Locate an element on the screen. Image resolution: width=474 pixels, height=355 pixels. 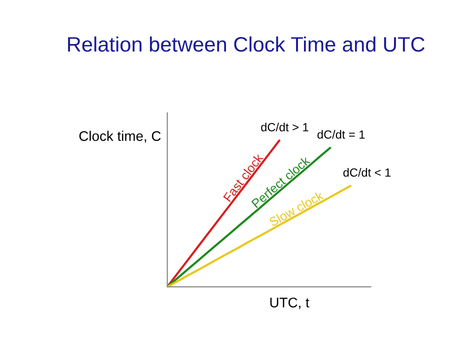
y-axis-title: Clock time, C is located at coordinates (120, 136).